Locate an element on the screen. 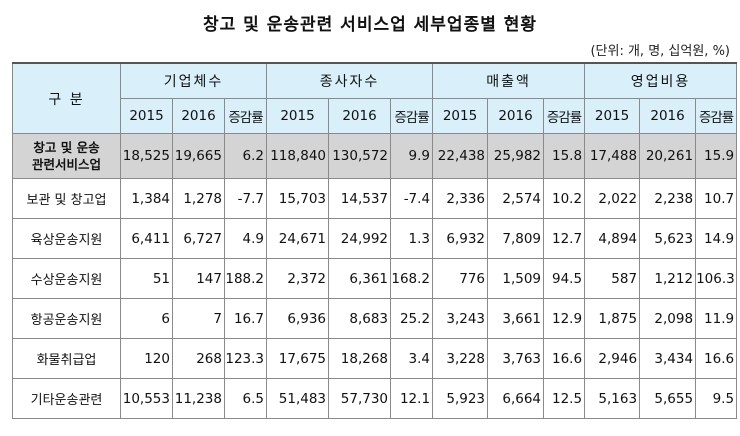  table-cell: 18,268 is located at coordinates (360, 358).